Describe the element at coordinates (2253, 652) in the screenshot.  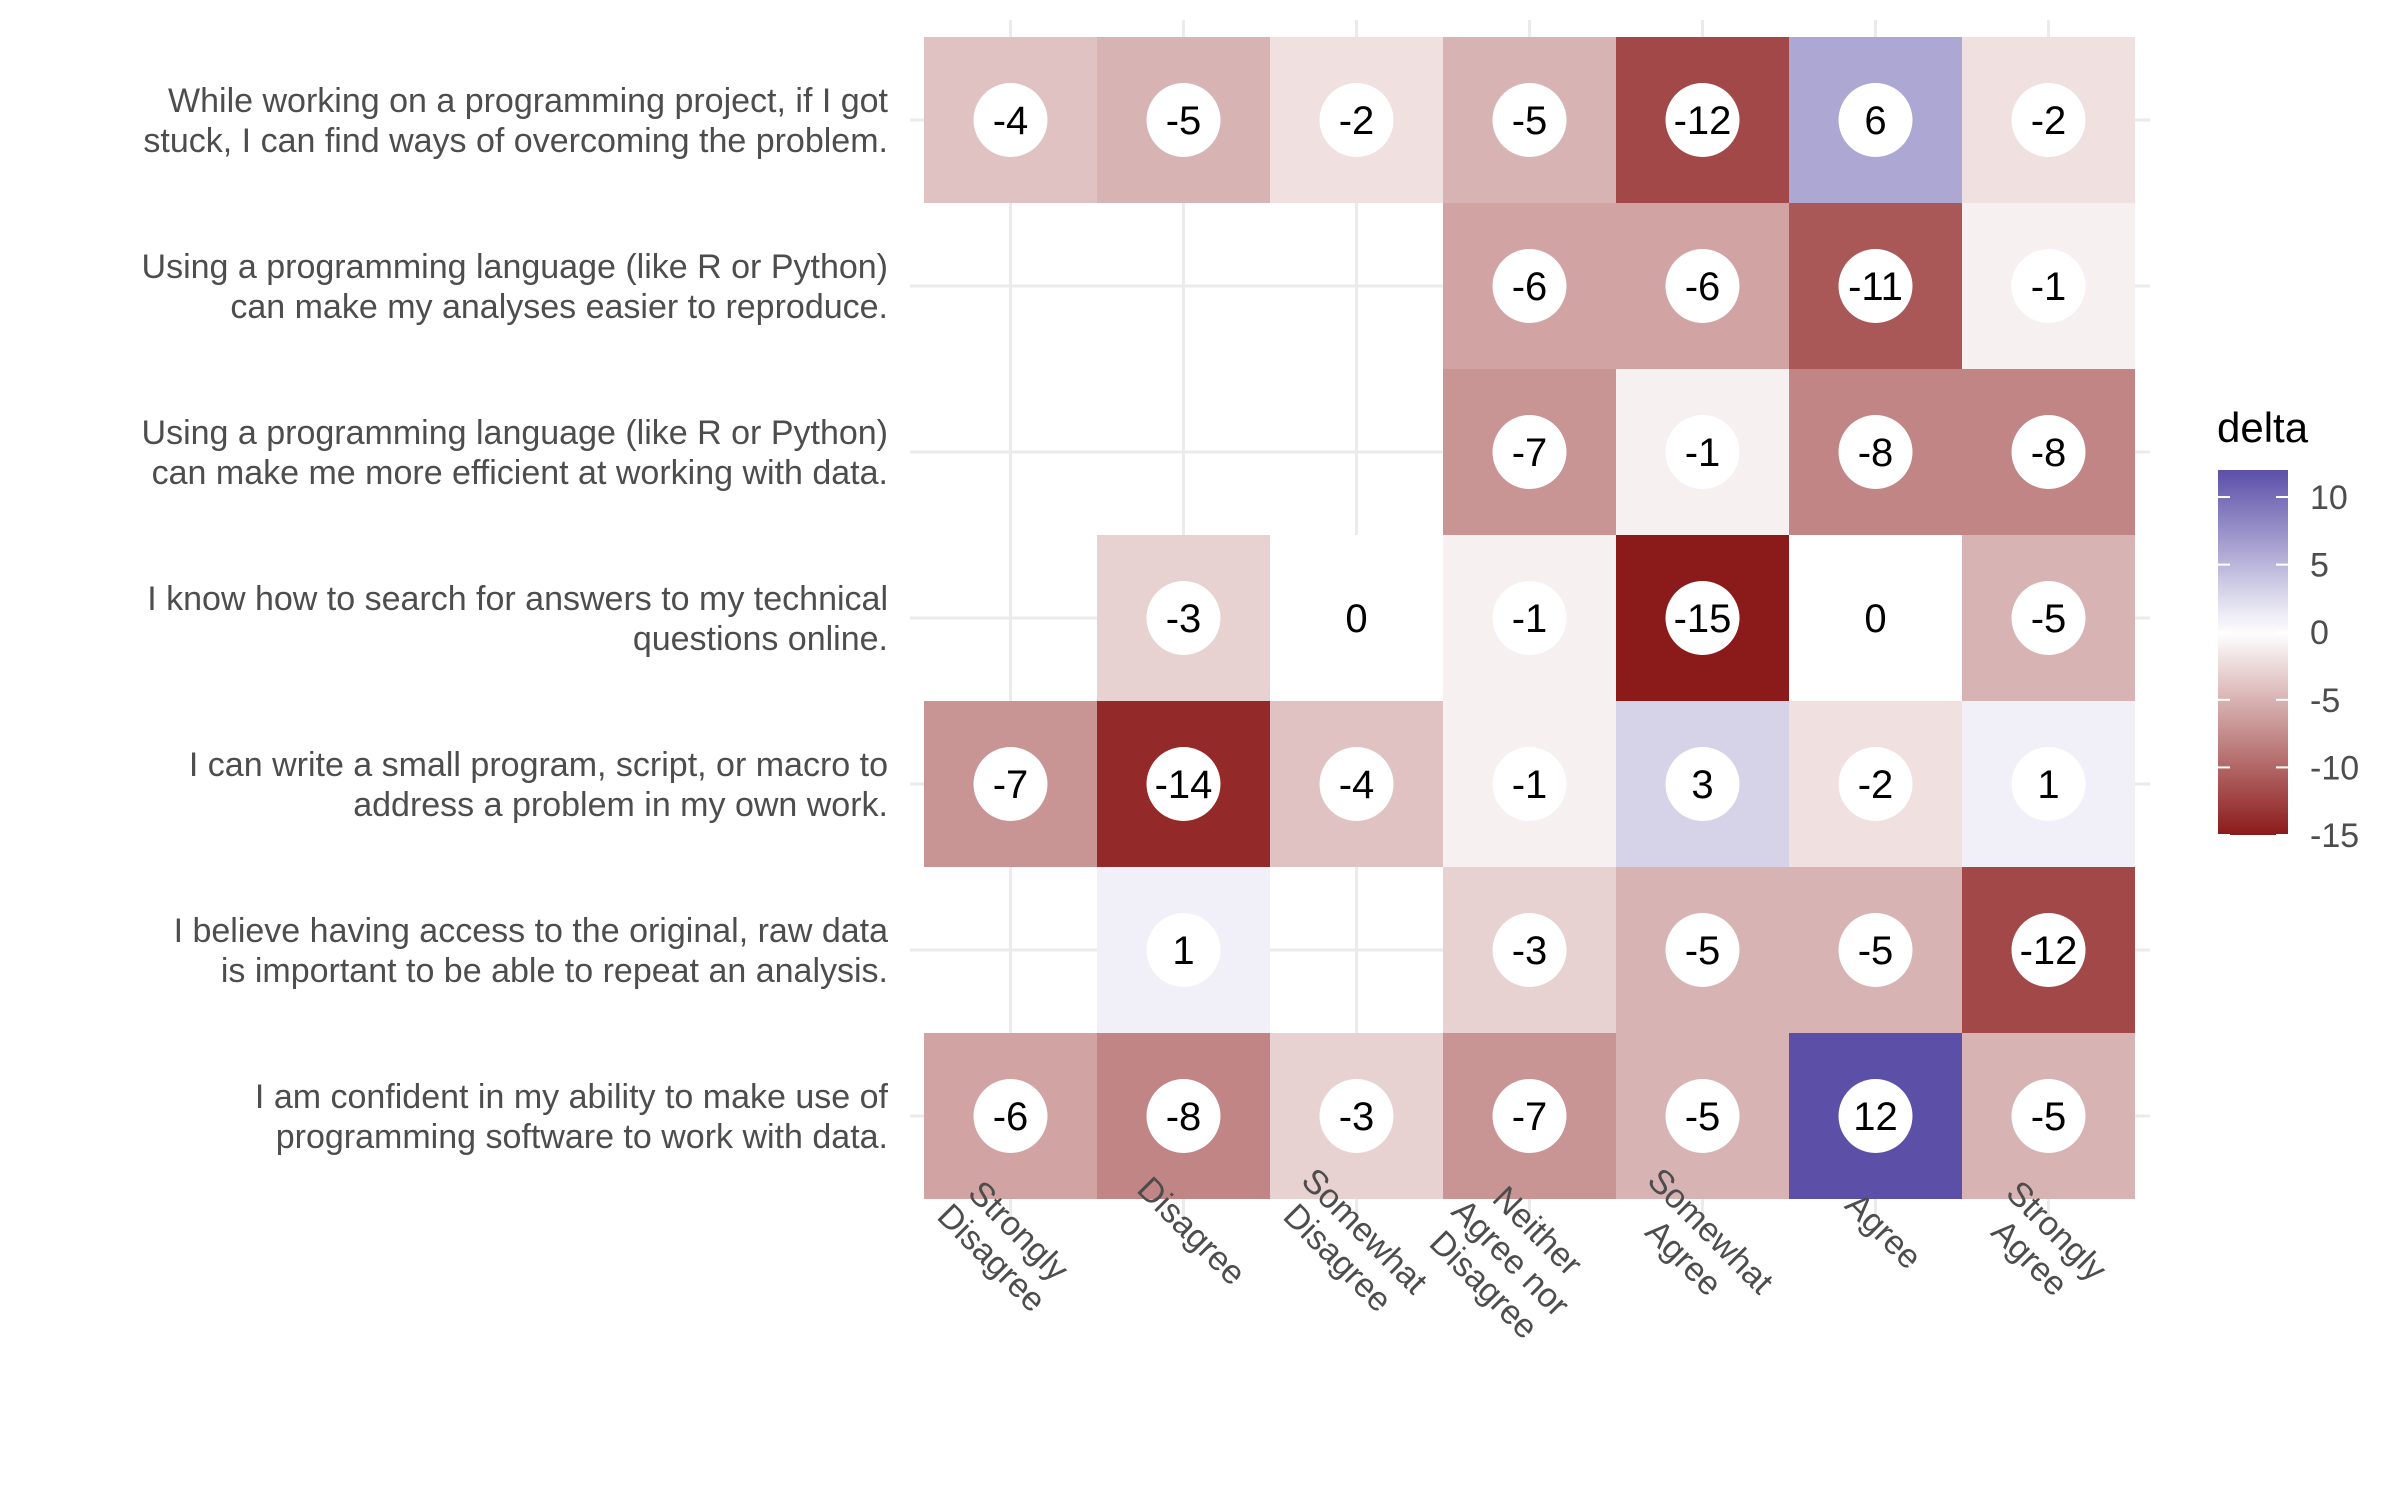
I see `legend-colorbar` at that location.